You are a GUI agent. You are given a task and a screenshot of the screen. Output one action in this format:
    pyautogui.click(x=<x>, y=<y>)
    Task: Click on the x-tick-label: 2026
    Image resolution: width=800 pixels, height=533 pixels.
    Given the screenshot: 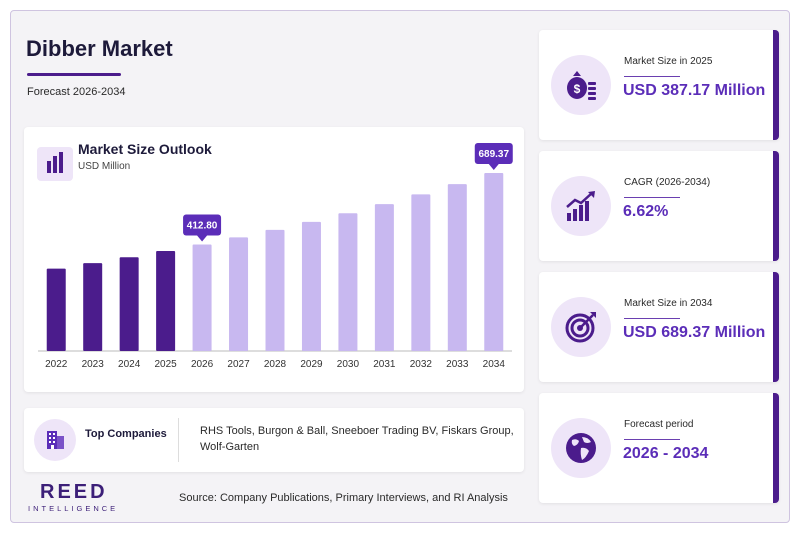 What is the action you would take?
    pyautogui.click(x=202, y=364)
    